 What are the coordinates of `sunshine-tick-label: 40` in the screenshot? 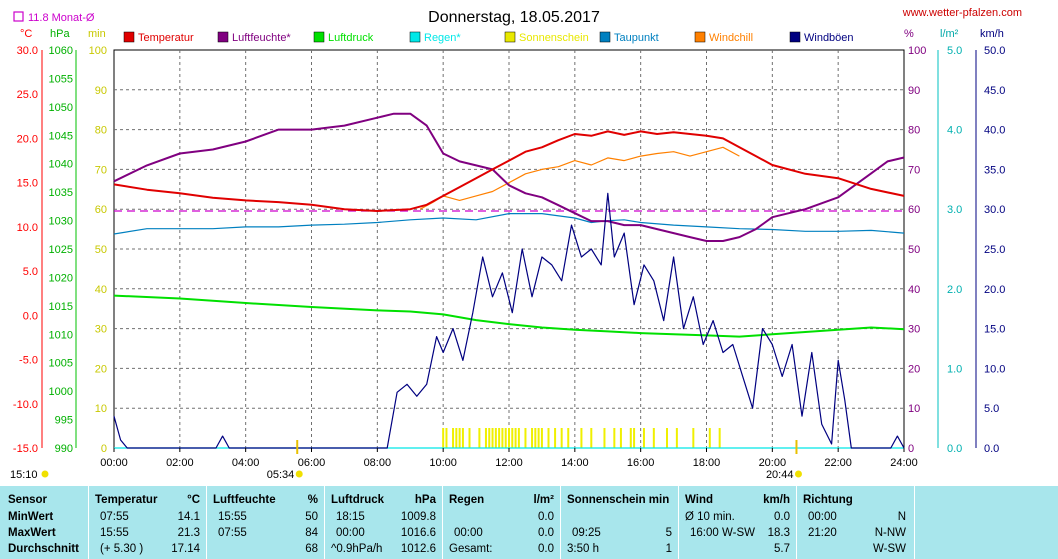 It's located at (101, 290).